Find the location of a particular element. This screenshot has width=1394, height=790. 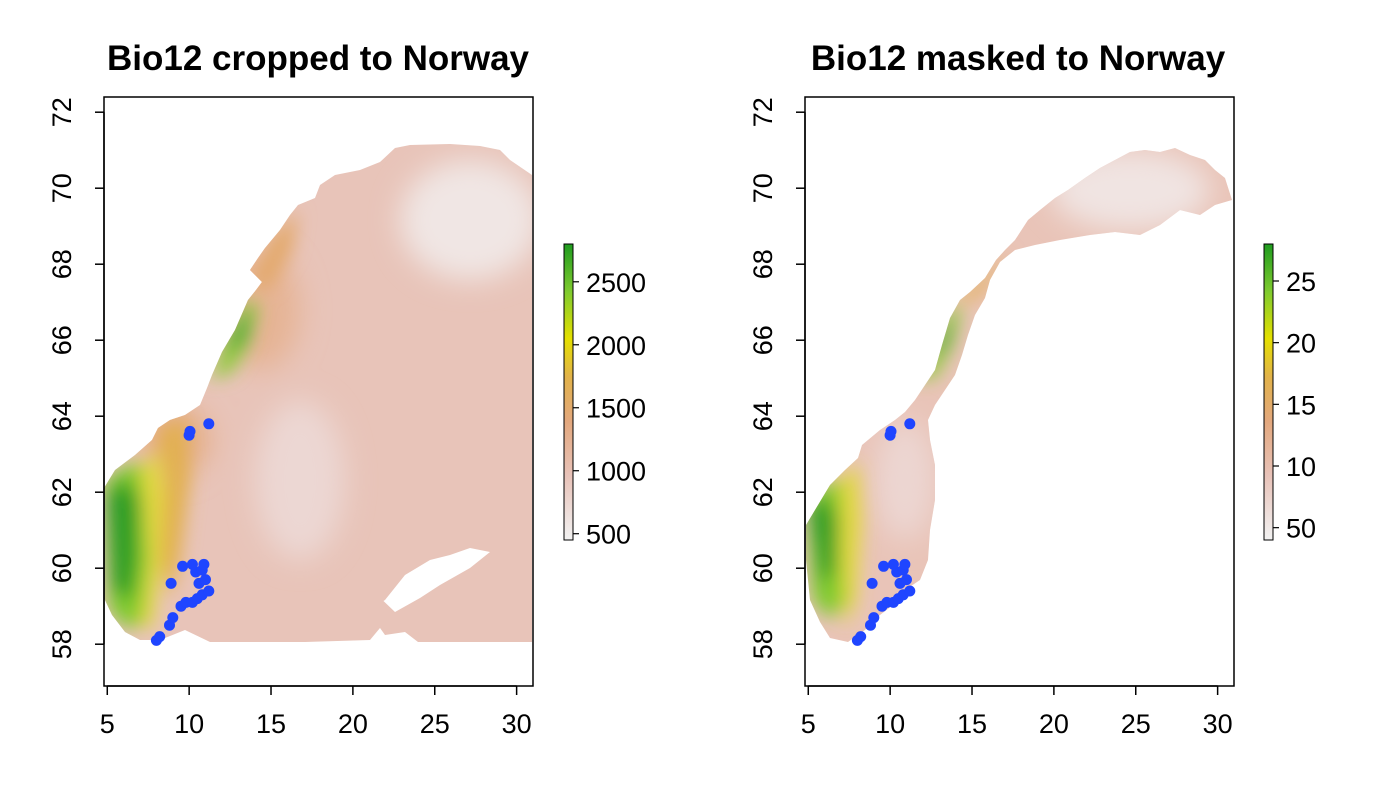

color-legend: 25 20 15 10 50 is located at coordinates (1289, 393).